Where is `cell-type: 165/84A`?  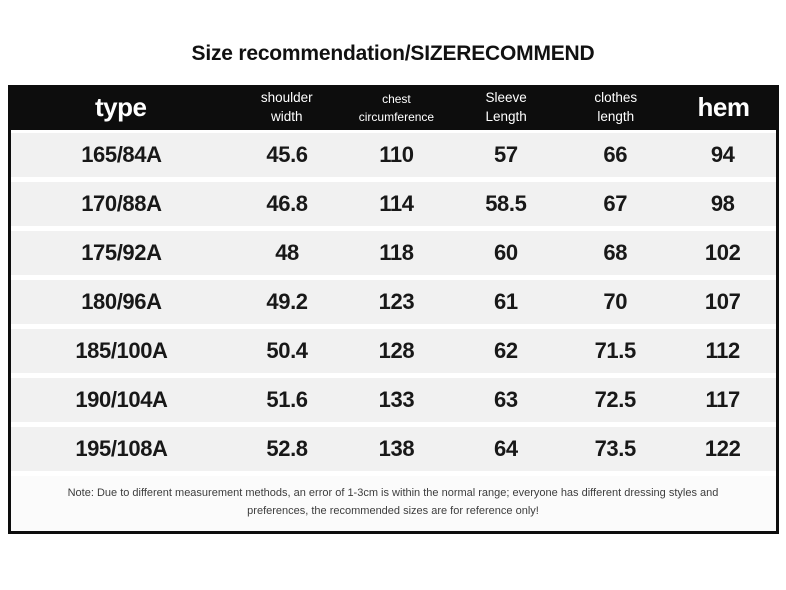 cell-type: 165/84A is located at coordinates (121, 154).